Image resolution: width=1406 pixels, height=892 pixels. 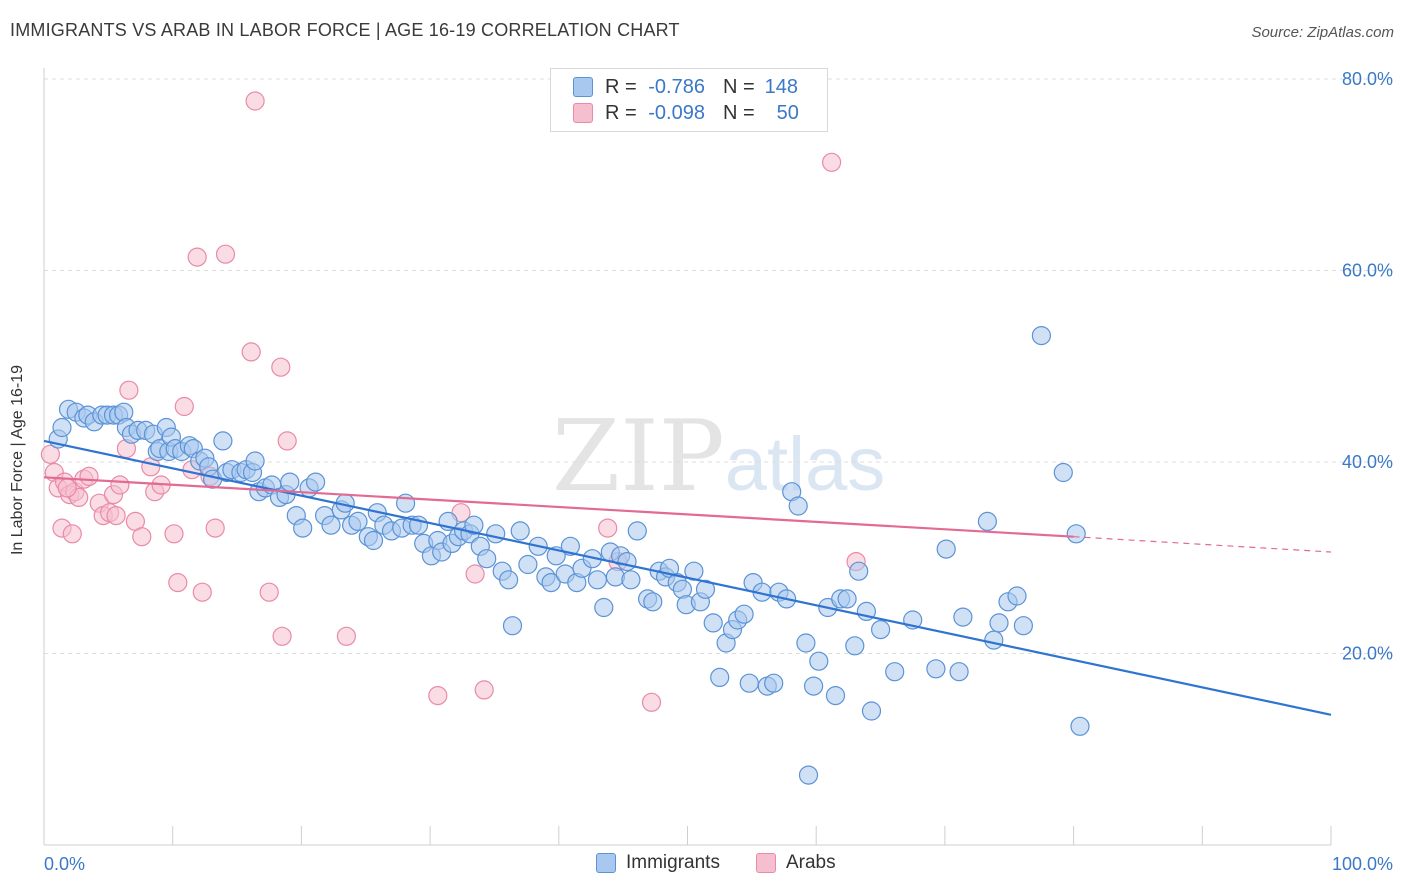 I want to click on legend-item-arabs: Arabs, so click(x=795, y=863).